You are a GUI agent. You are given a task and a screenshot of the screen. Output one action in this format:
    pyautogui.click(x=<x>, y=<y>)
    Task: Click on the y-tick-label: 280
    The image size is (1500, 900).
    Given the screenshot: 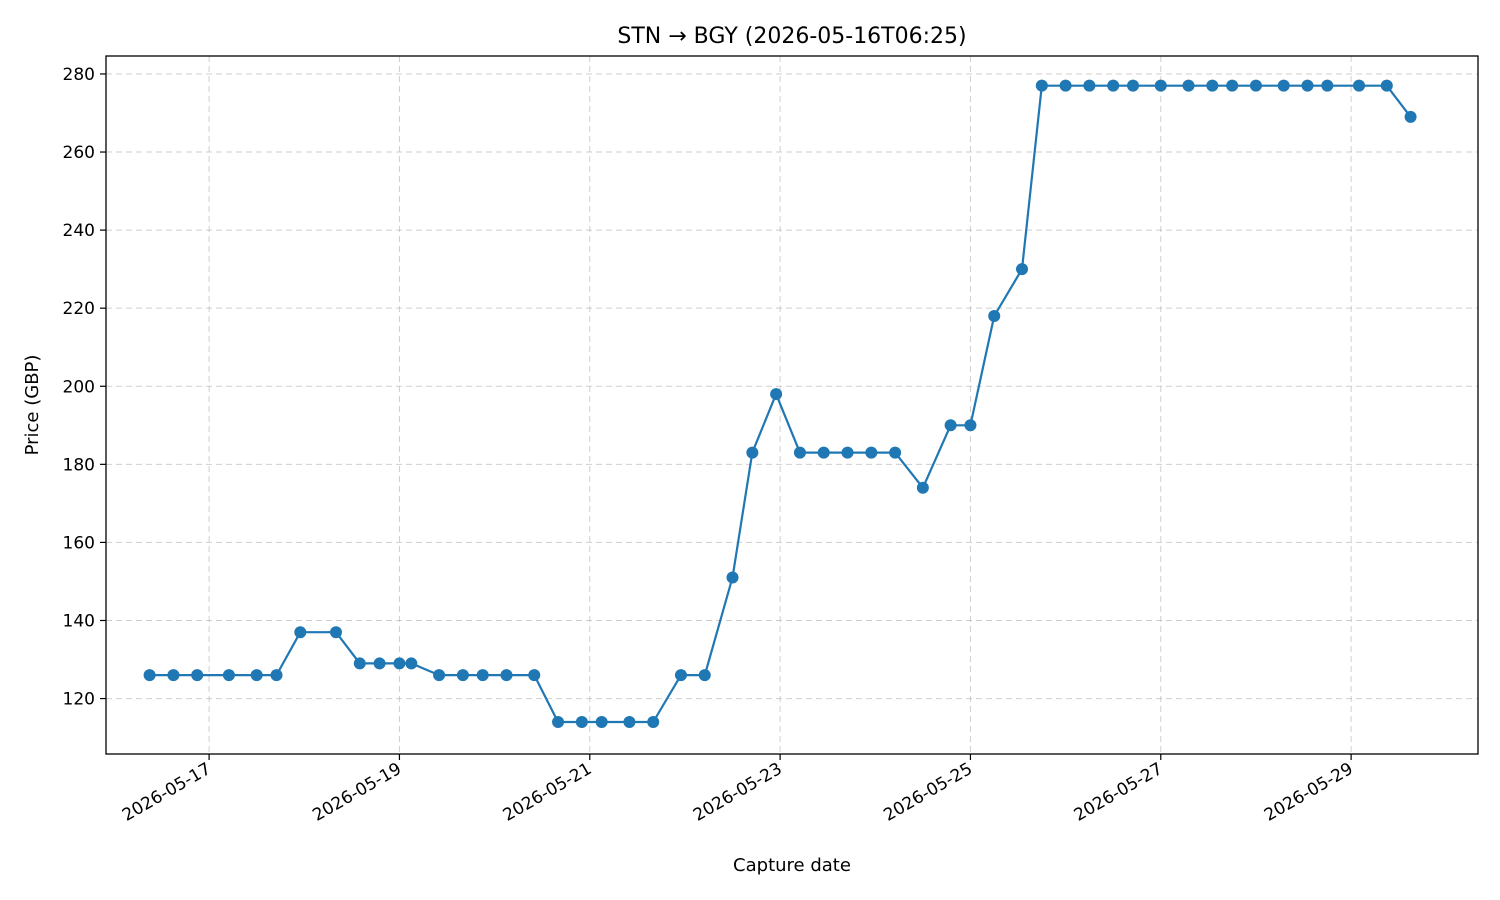 What is the action you would take?
    pyautogui.click(x=79, y=75)
    